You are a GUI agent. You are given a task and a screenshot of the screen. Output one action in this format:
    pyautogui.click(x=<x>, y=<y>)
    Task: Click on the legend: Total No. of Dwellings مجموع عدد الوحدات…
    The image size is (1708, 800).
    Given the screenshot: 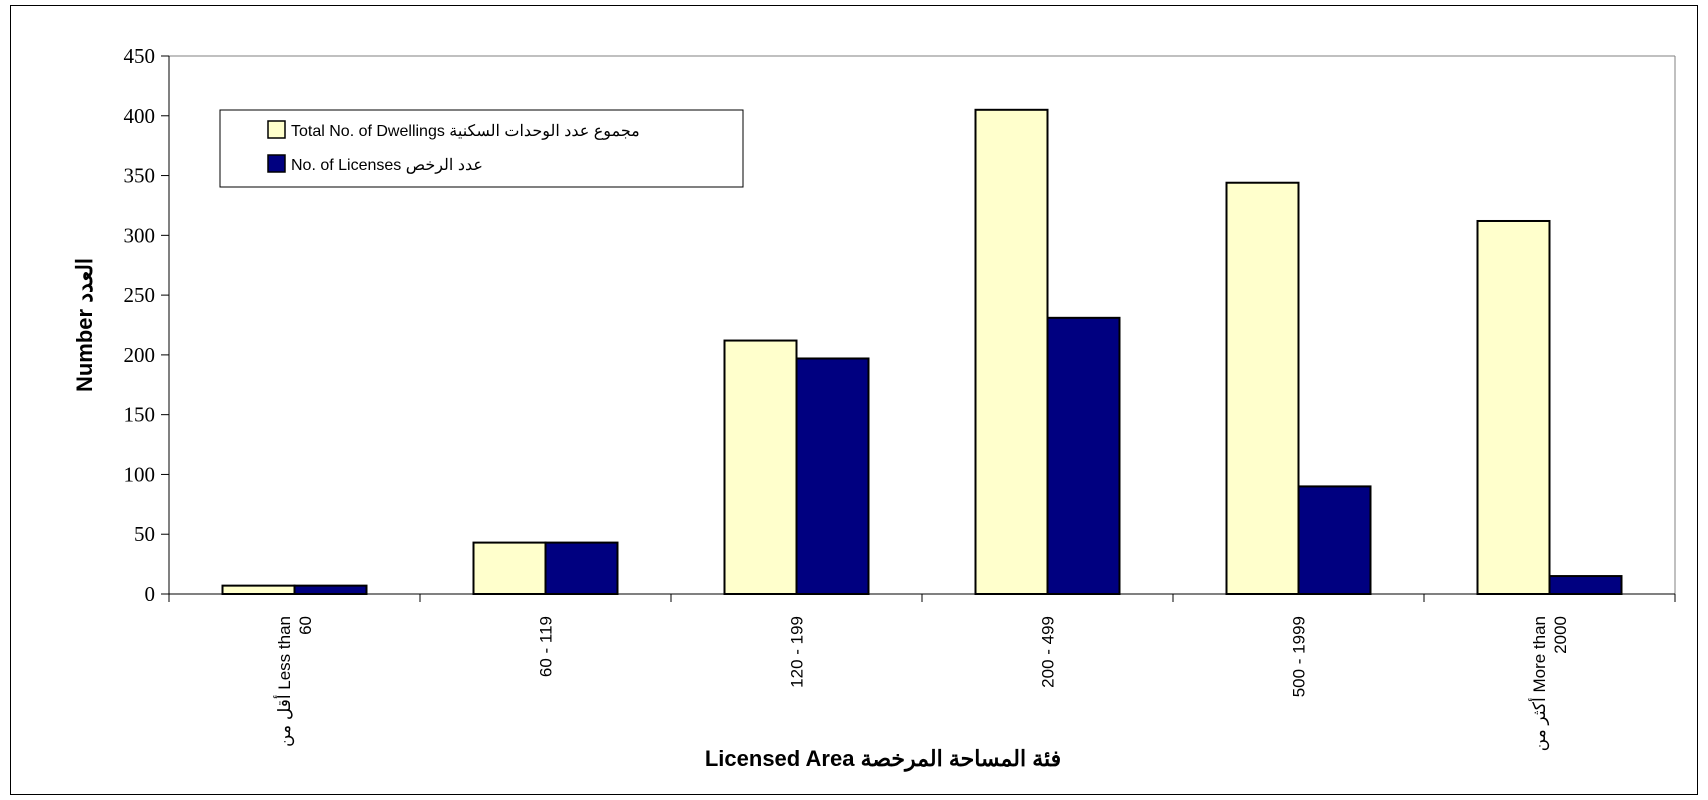 What is the action you would take?
    pyautogui.click(x=481, y=148)
    